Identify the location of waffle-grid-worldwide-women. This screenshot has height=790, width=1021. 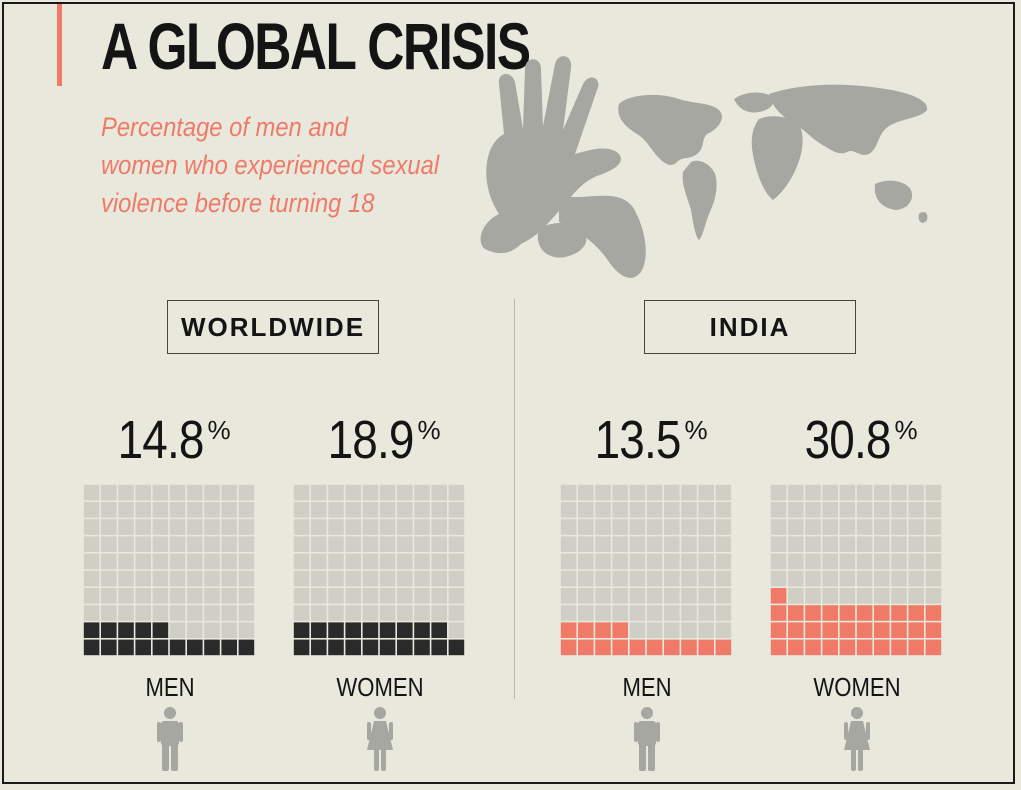
(379, 570).